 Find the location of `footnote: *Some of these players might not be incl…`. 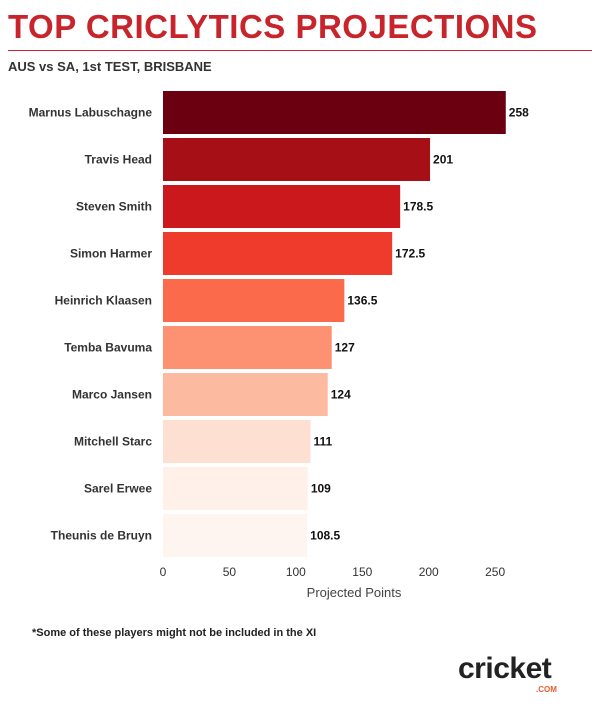

footnote: *Some of these players might not be incl… is located at coordinates (174, 633).